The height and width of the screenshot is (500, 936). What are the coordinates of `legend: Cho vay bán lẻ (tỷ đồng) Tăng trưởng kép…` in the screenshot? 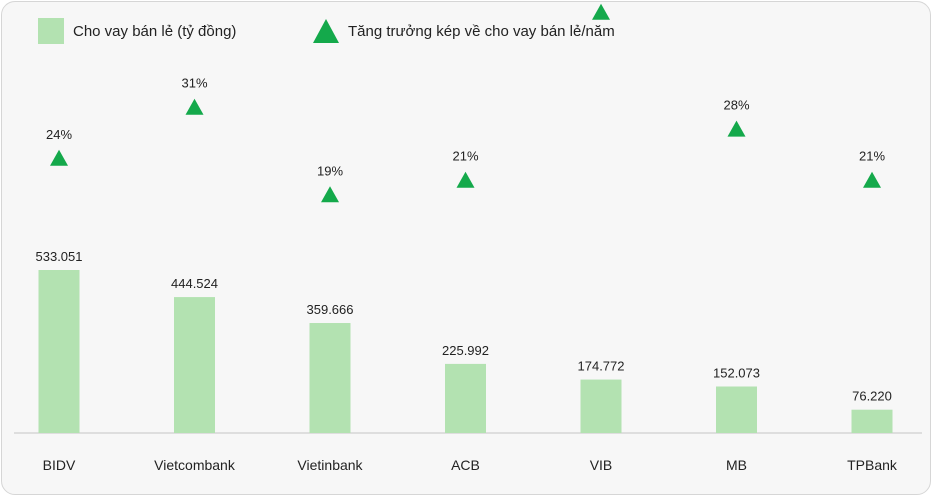 It's located at (326, 31).